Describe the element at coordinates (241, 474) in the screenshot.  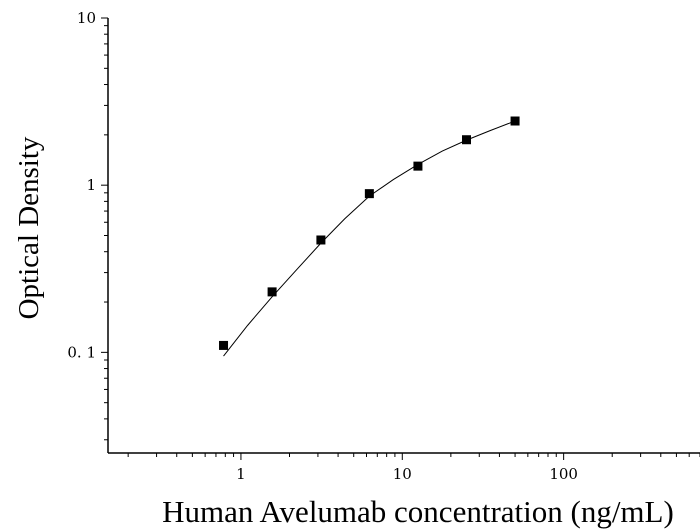
I see `x-tick-label: 1` at that location.